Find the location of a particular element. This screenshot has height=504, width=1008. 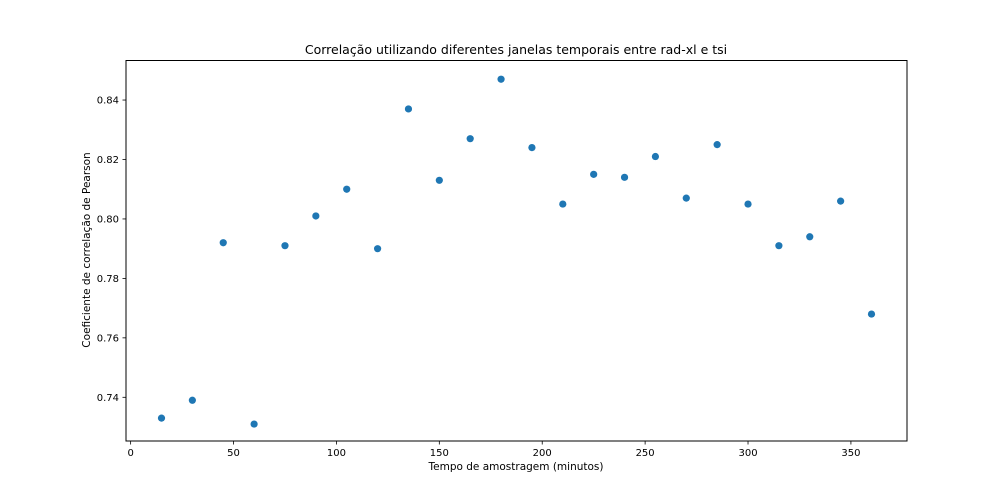

x-tick-label: 50 is located at coordinates (233, 453).